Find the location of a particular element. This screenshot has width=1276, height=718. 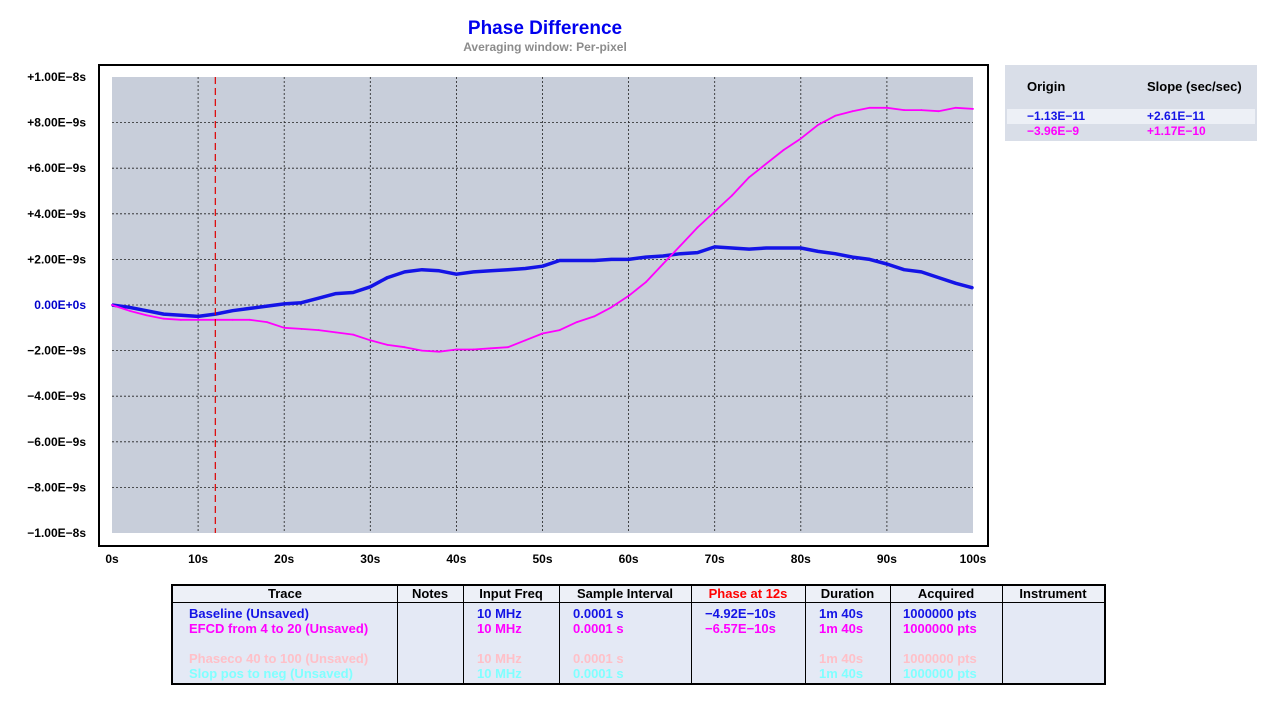

slope-row: −1.13E−11 +2.61E−11 is located at coordinates (1131, 116).